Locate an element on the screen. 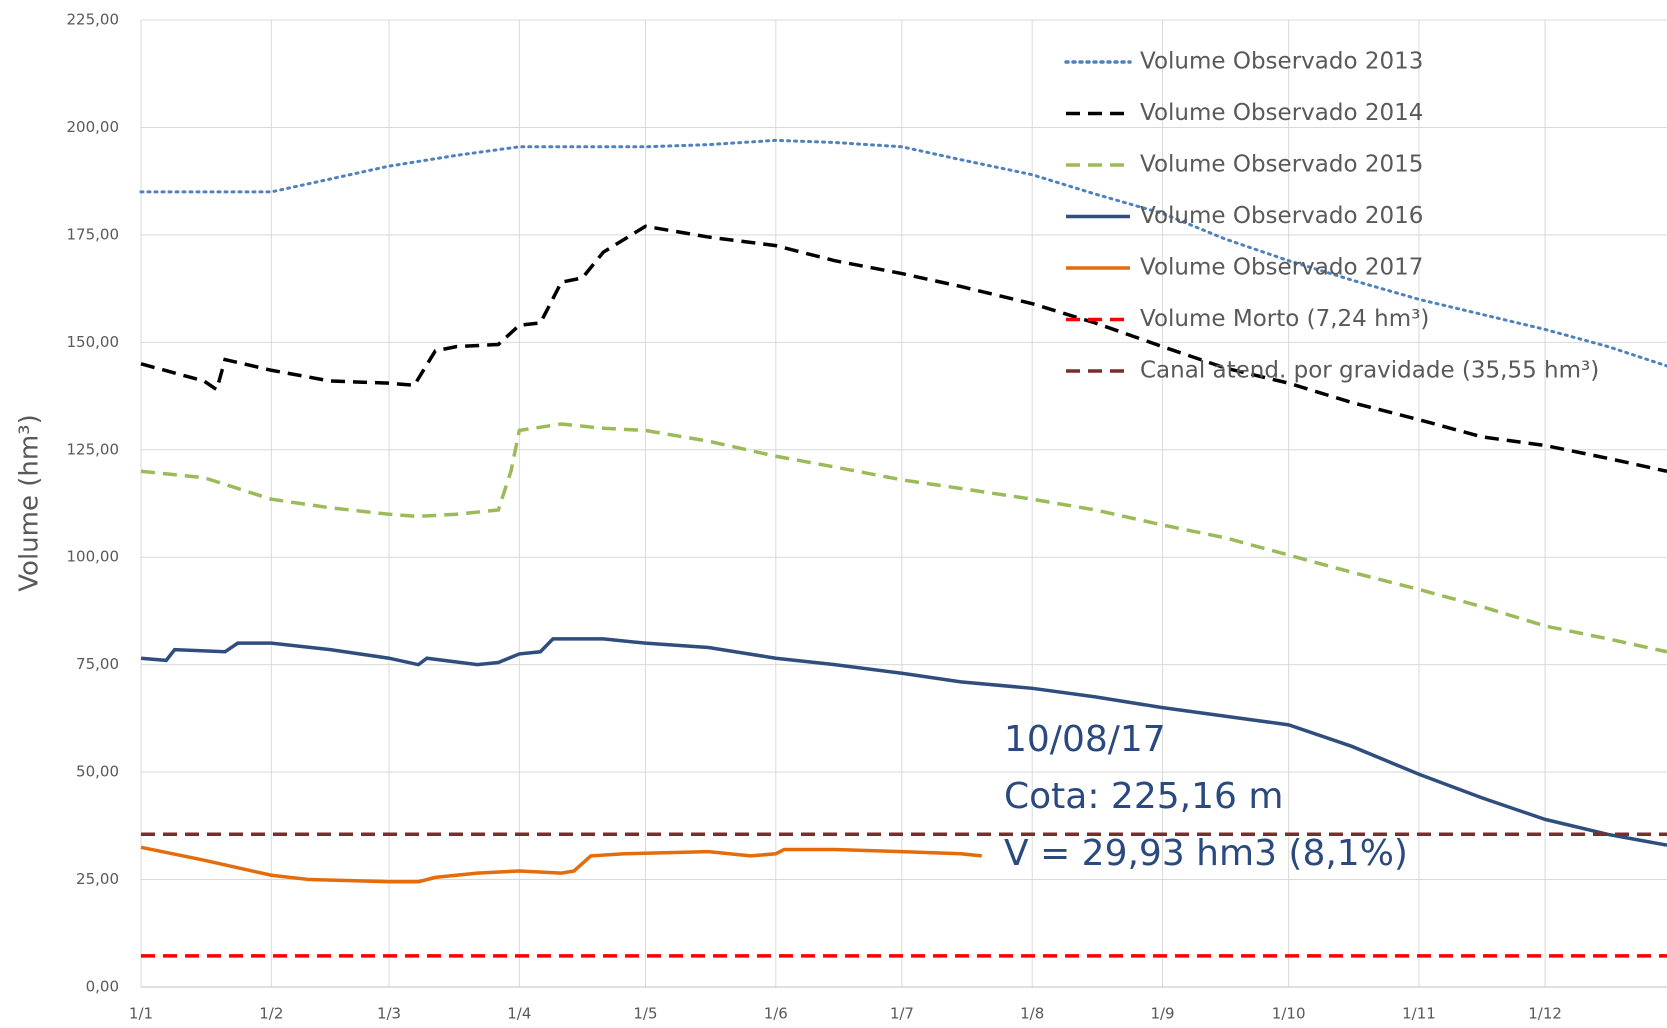 The image size is (1667, 1028). legend-label: Canal atend. por gravidade (35,55 hm³) is located at coordinates (1369, 371).